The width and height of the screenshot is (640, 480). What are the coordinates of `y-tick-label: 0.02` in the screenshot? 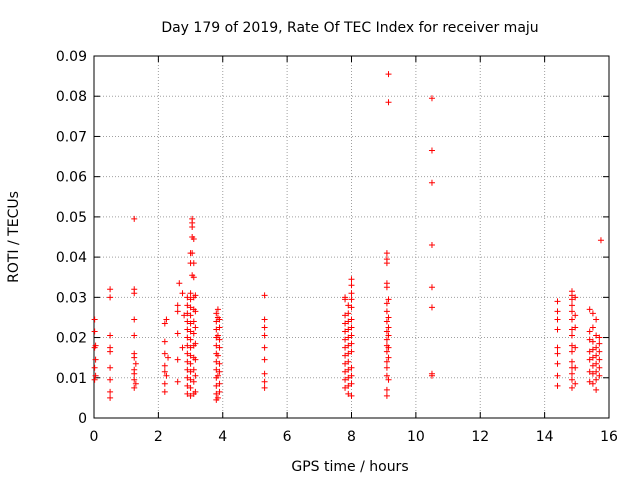 It's located at (71, 339).